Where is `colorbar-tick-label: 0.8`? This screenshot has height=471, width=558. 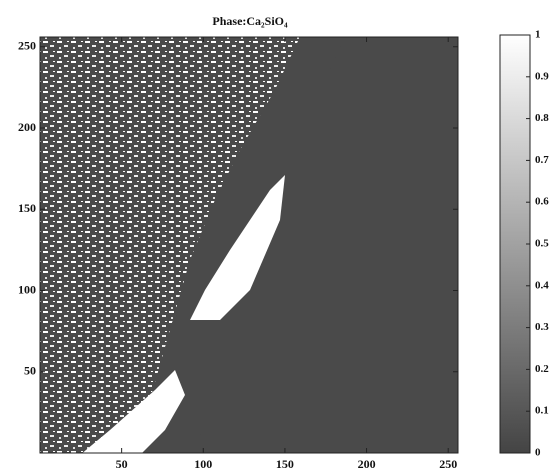
colorbar-tick-label: 0.8 is located at coordinates (542, 118).